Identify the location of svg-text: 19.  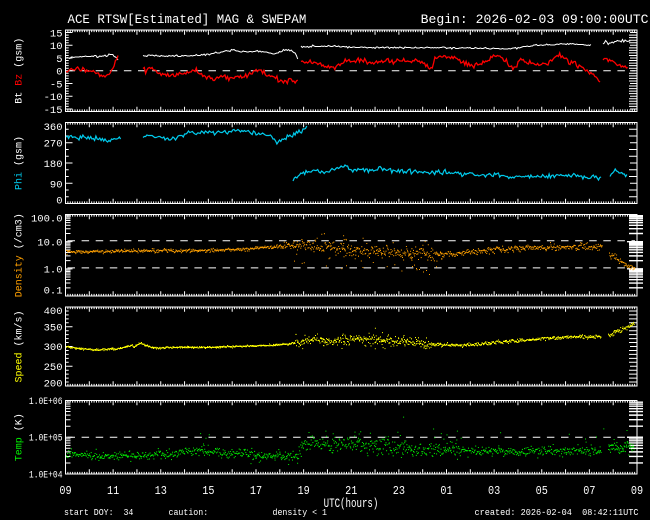
(304, 491).